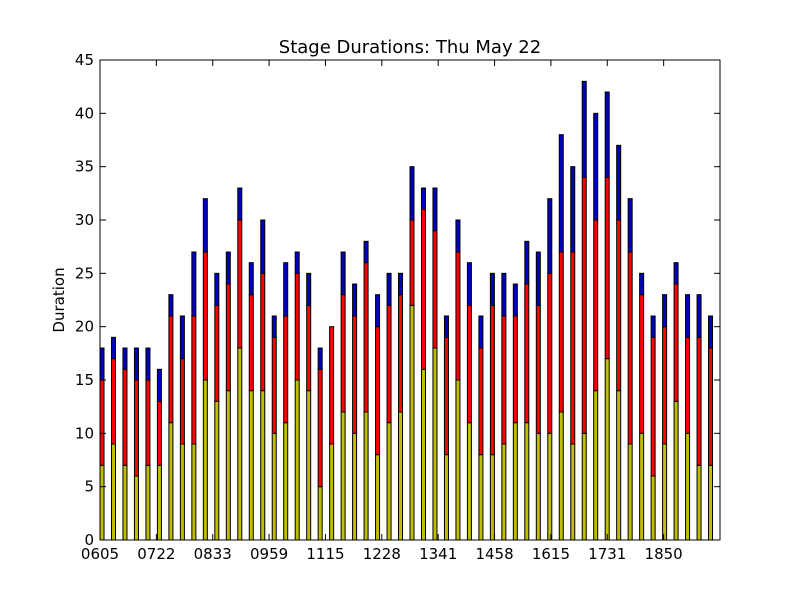  What do you see at coordinates (438, 554) in the screenshot?
I see `x-tick-label: 1341` at bounding box center [438, 554].